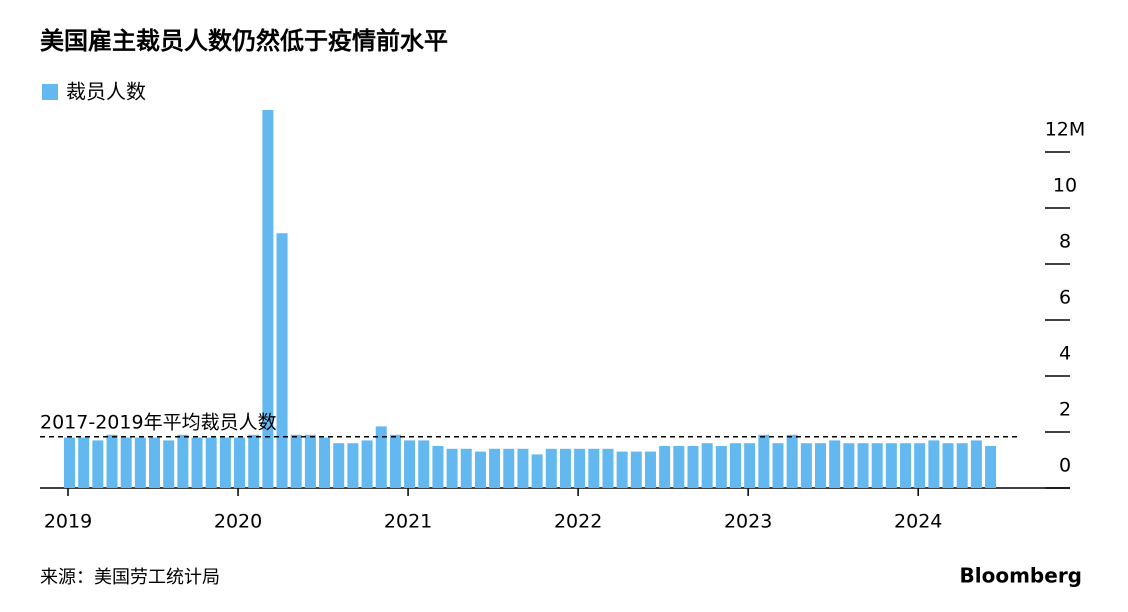 This screenshot has height=612, width=1128. What do you see at coordinates (238, 522) in the screenshot?
I see `x-tick-label: 2020` at bounding box center [238, 522].